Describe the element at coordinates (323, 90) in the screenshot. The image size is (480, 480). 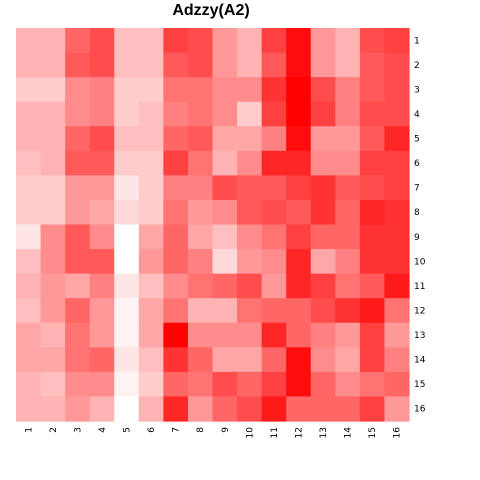
I see `heatmap-cell-r3-c13` at that location.